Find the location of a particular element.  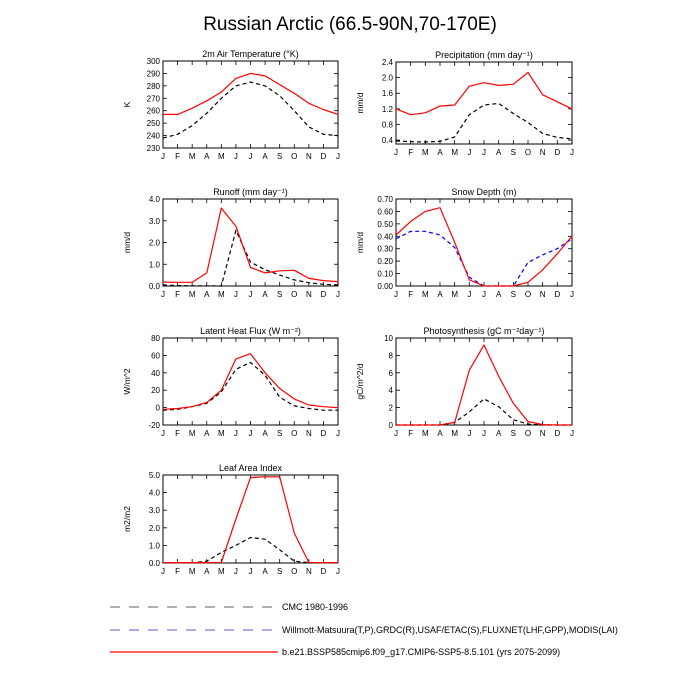

y-tick-label: 1.6 is located at coordinates (388, 93).